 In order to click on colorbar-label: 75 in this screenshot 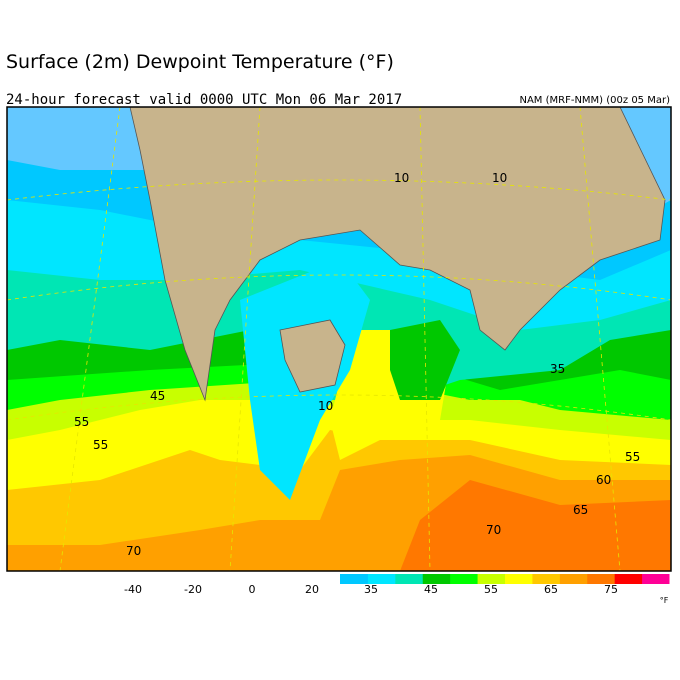, I will do `click(611, 589)`.